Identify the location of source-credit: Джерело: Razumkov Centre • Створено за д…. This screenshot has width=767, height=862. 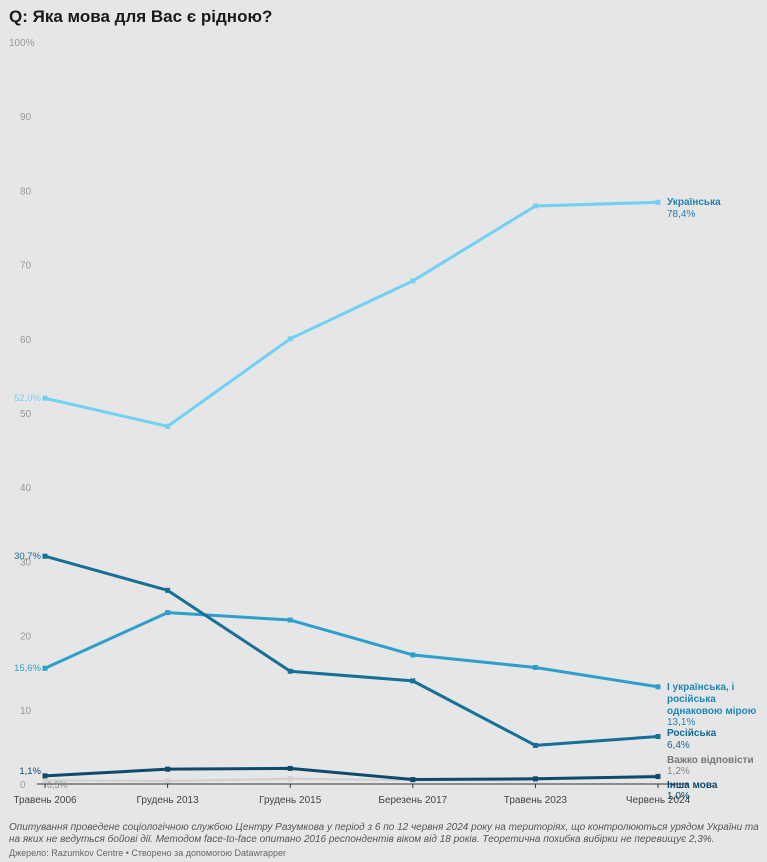
(147, 853).